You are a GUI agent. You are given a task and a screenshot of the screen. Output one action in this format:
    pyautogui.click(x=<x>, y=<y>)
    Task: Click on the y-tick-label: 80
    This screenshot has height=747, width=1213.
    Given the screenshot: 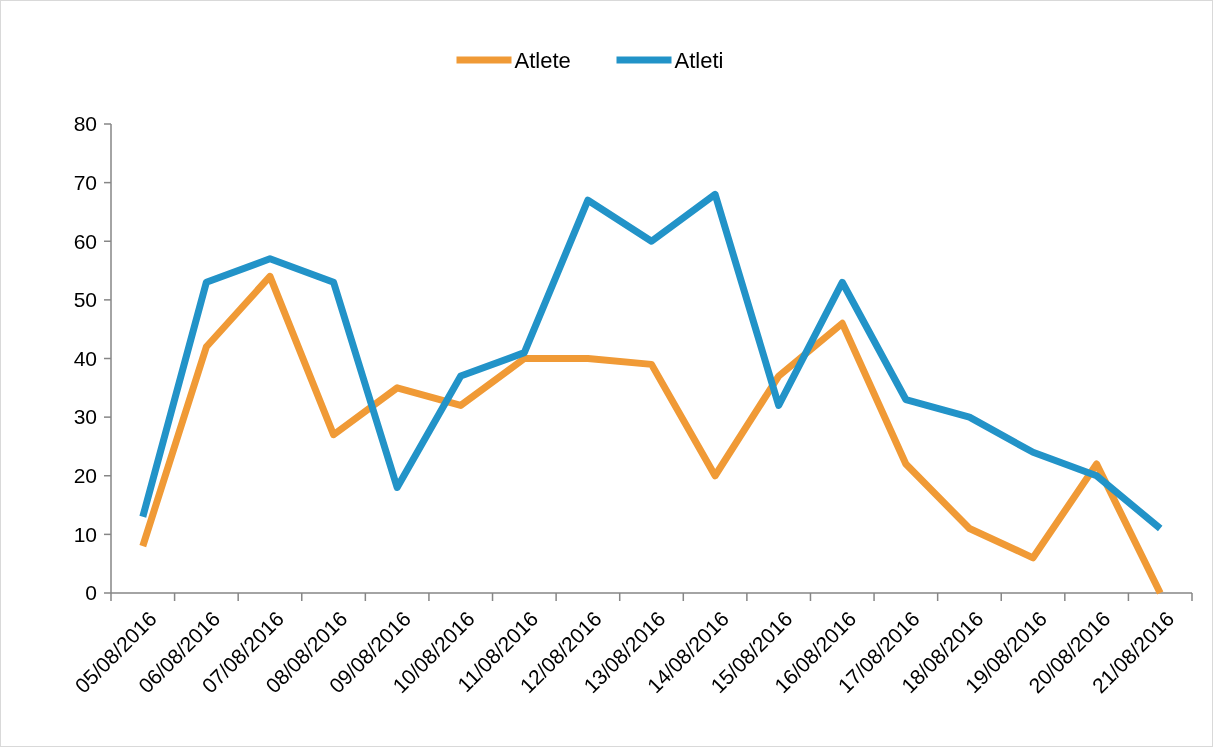 What is the action you would take?
    pyautogui.click(x=85, y=124)
    